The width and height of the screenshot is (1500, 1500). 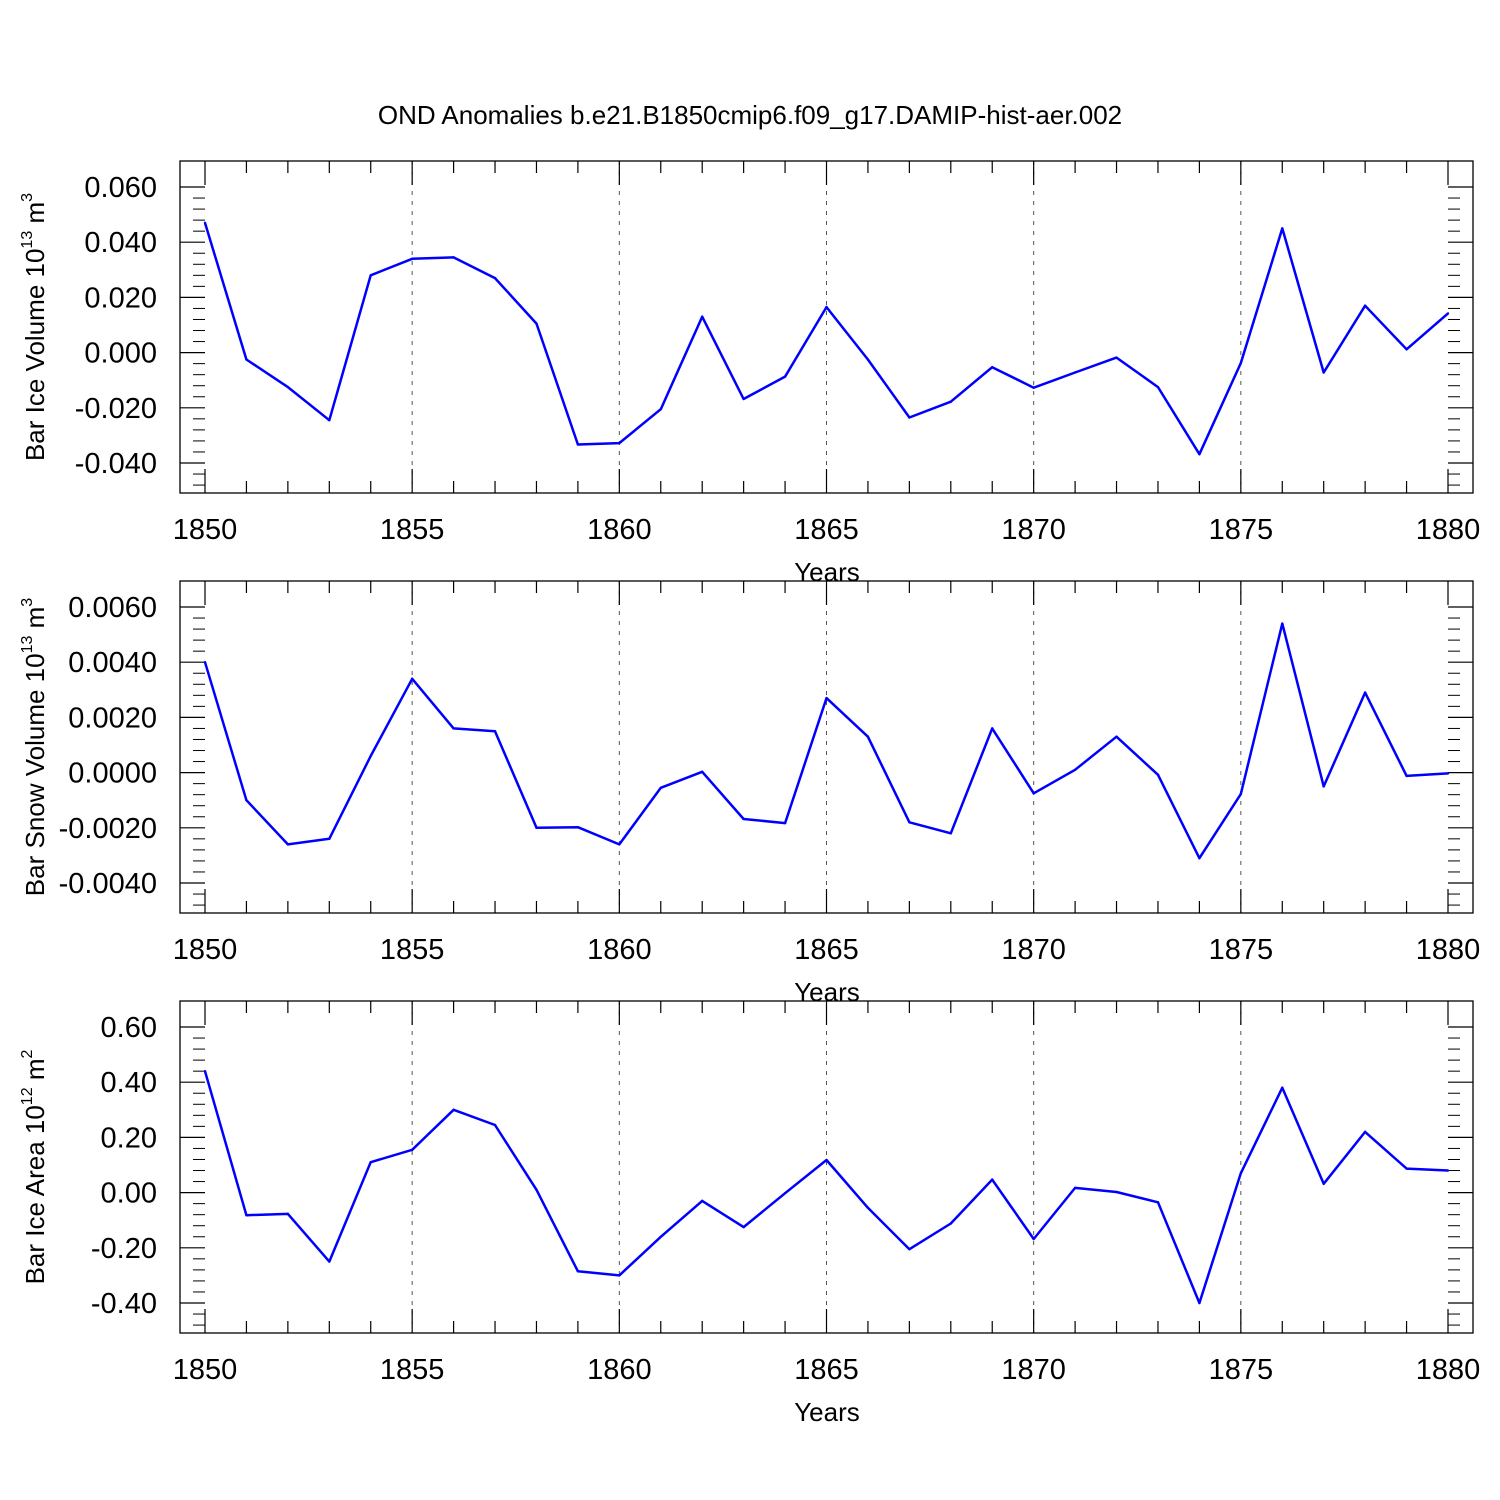 What do you see at coordinates (129, 1138) in the screenshot?
I see `y-tick-label: 0.20` at bounding box center [129, 1138].